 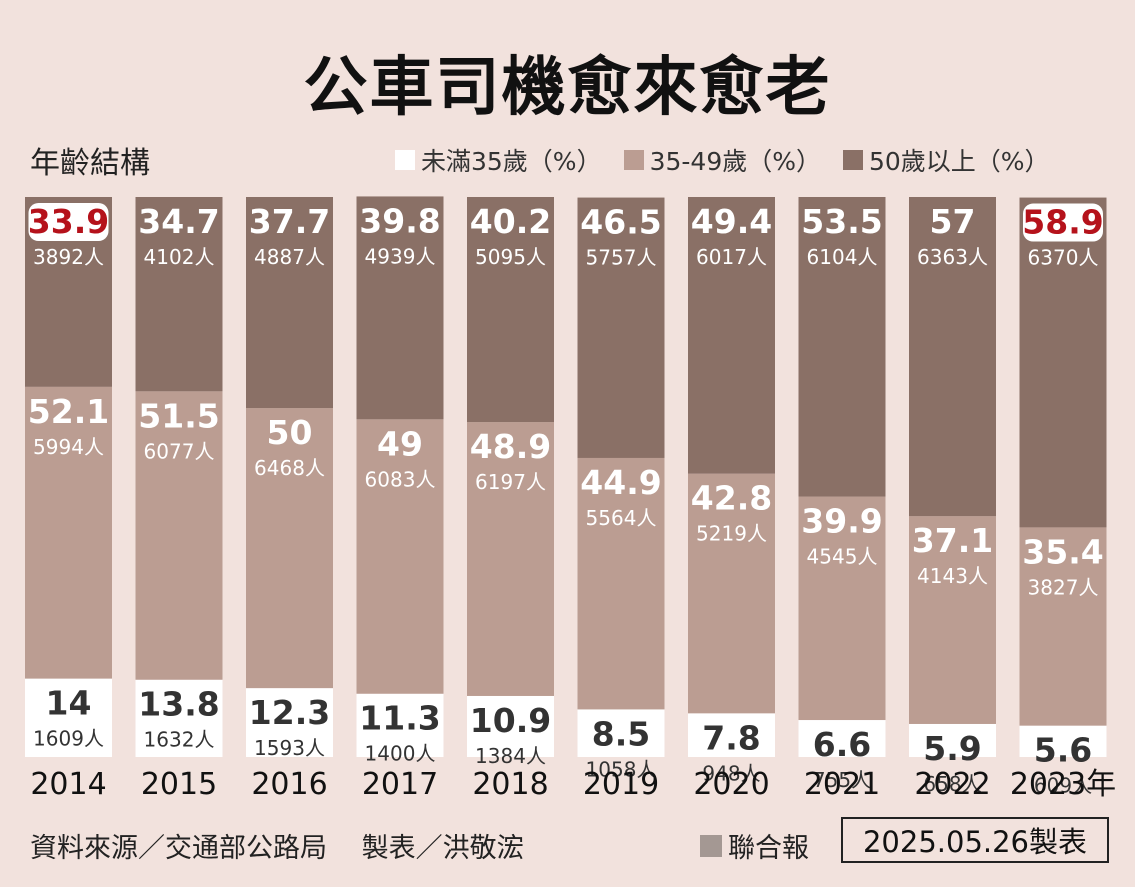 I want to click on count-label-mid-2020: 5219人, so click(x=731, y=534).